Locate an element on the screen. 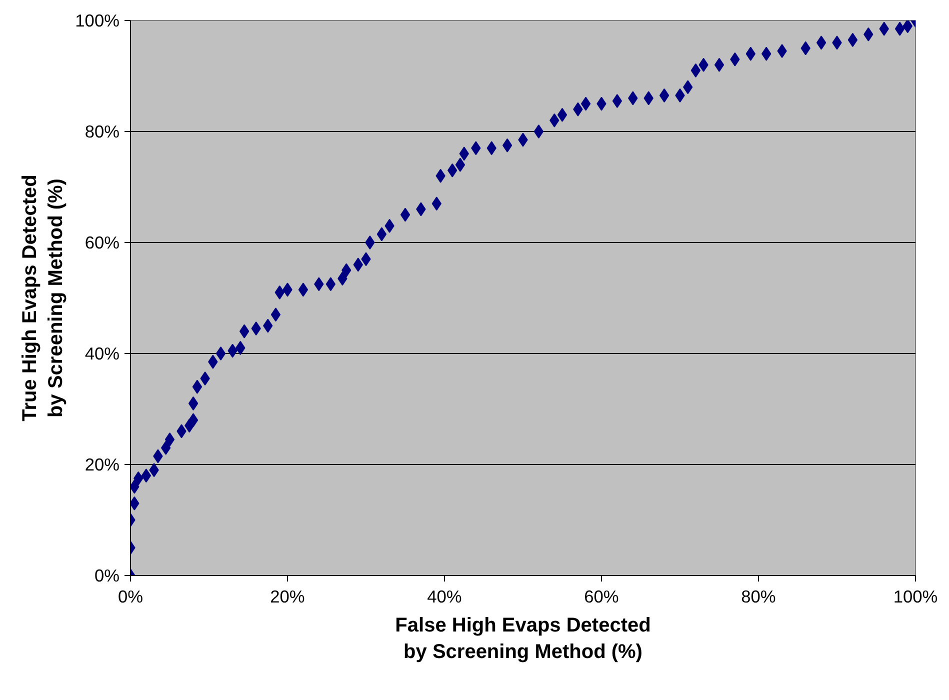 The width and height of the screenshot is (949, 700). x-tick-label: 100% is located at coordinates (915, 596).